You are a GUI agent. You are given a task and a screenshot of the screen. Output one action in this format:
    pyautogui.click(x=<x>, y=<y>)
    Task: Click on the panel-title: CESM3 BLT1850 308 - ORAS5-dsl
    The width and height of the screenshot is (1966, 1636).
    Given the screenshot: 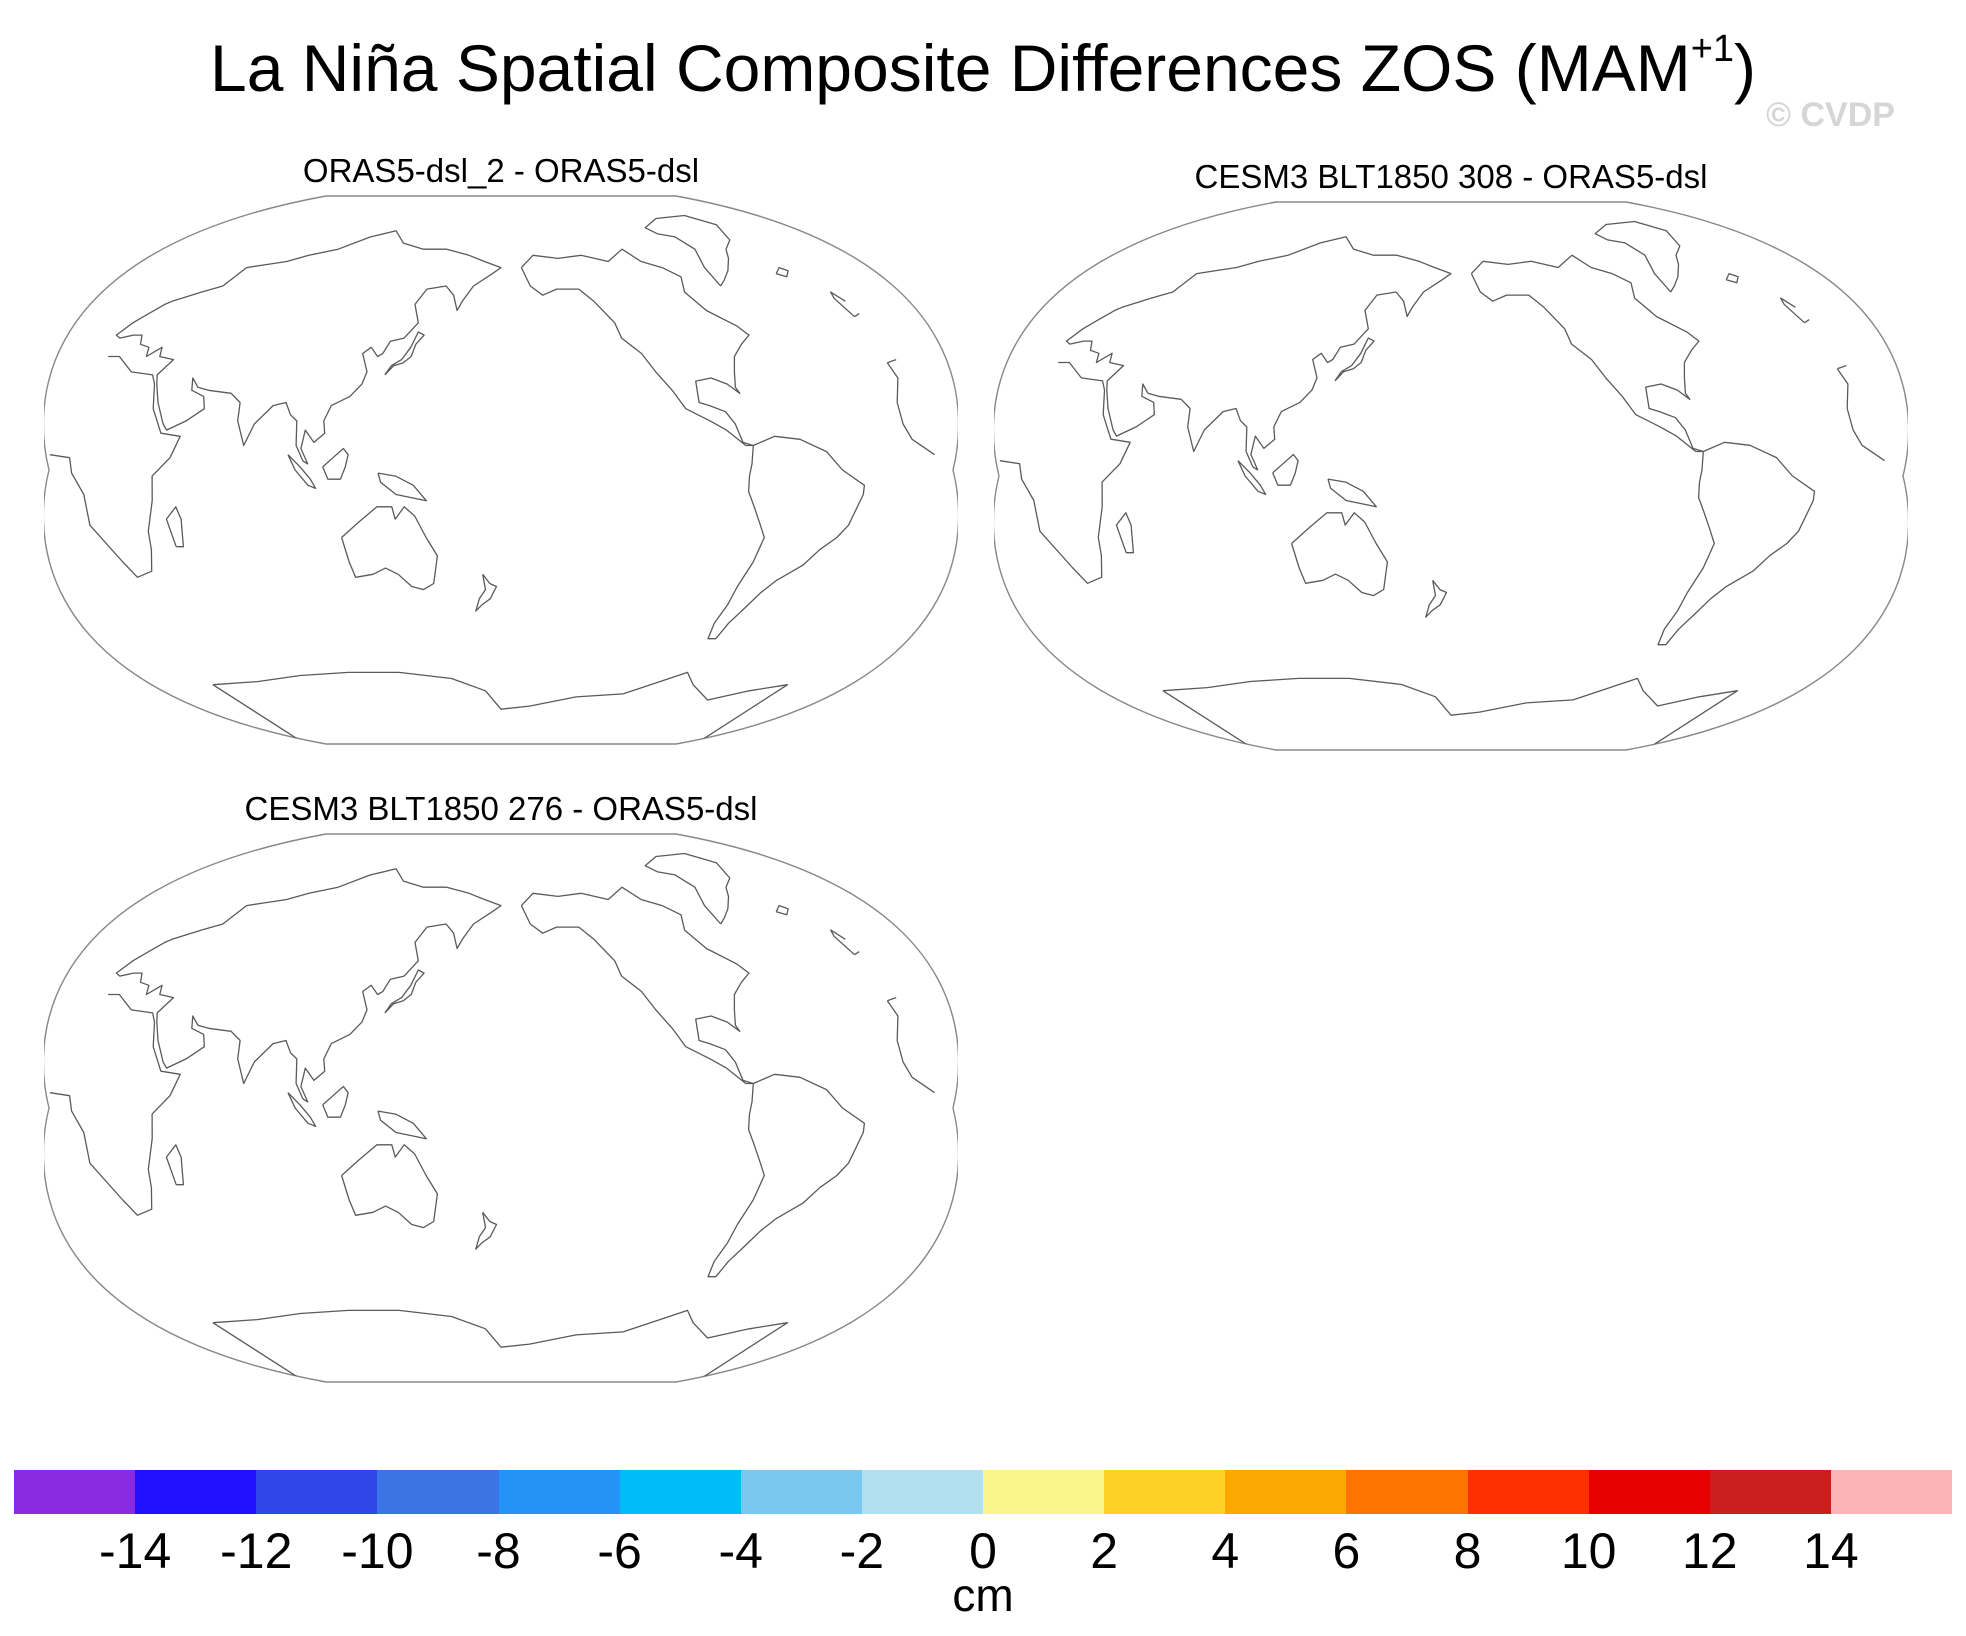 What is the action you would take?
    pyautogui.click(x=1451, y=176)
    